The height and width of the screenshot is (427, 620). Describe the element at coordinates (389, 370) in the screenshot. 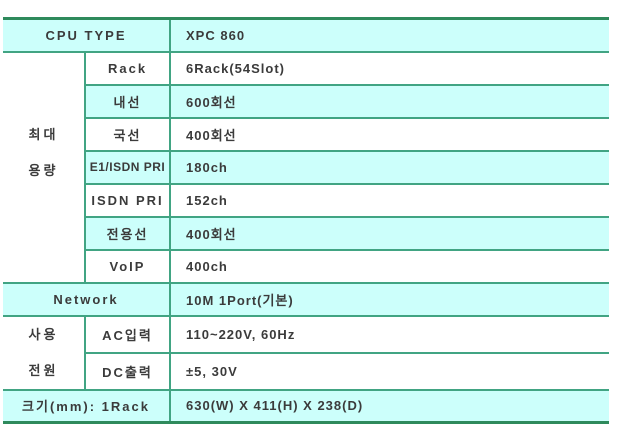

I see `dc-output-value: ±5, 30V` at that location.